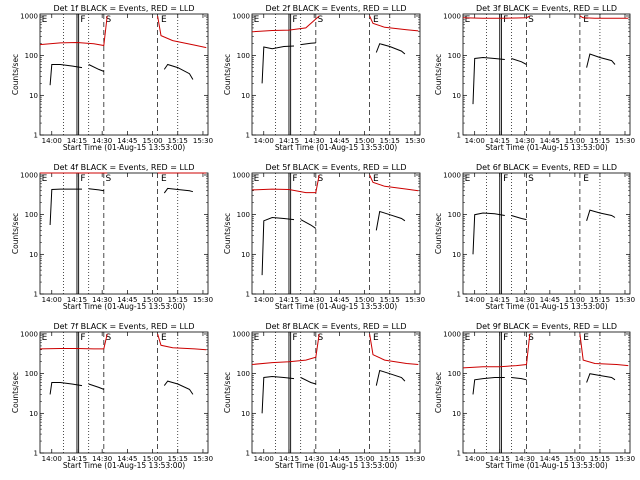 The height and width of the screenshot is (480, 640). What do you see at coordinates (123, 326) in the screenshot?
I see `panel-title: Det 7f BLACK = Events, RED = LLD` at bounding box center [123, 326].